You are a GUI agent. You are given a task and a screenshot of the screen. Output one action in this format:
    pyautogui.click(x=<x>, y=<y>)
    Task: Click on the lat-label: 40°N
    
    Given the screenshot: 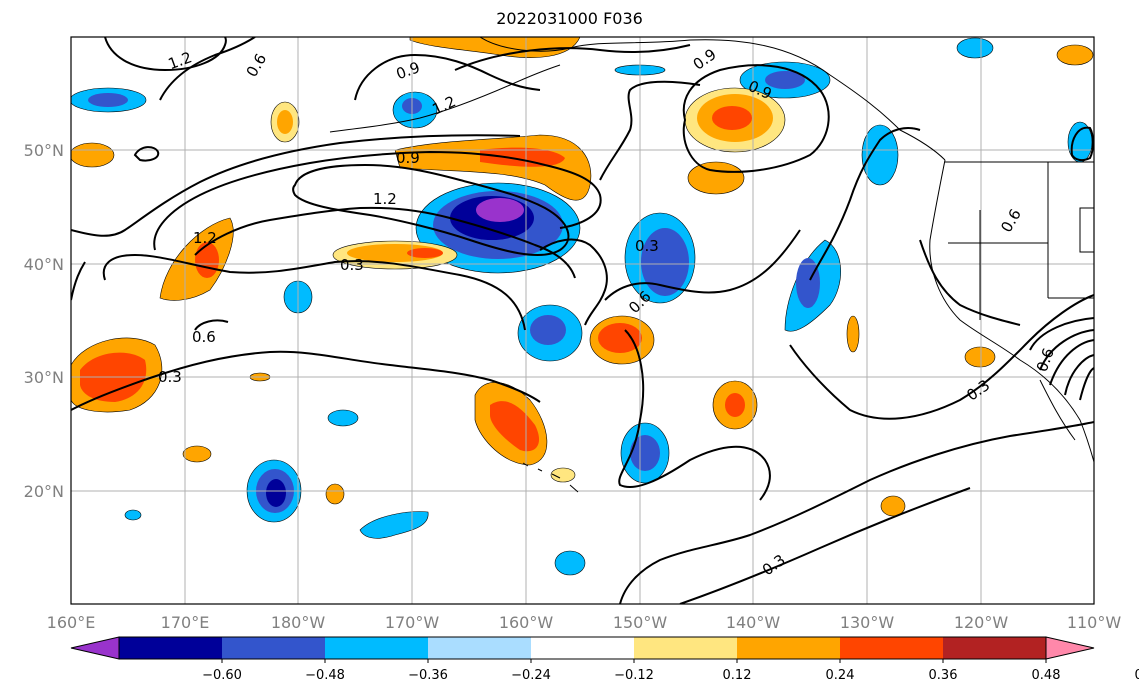 What is the action you would take?
    pyautogui.click(x=44, y=264)
    